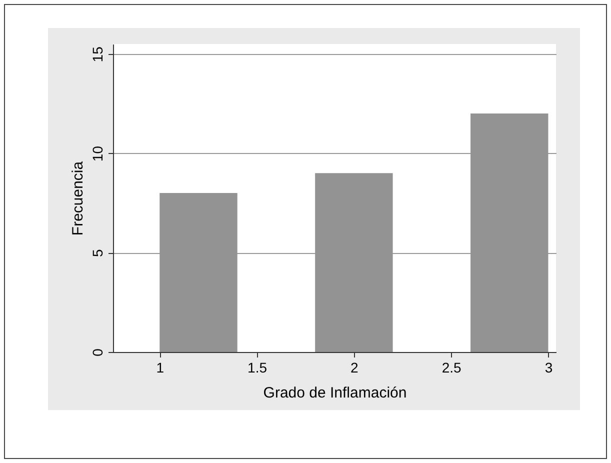 The height and width of the screenshot is (463, 611). I want to click on y-tick-label: 15, so click(98, 54).